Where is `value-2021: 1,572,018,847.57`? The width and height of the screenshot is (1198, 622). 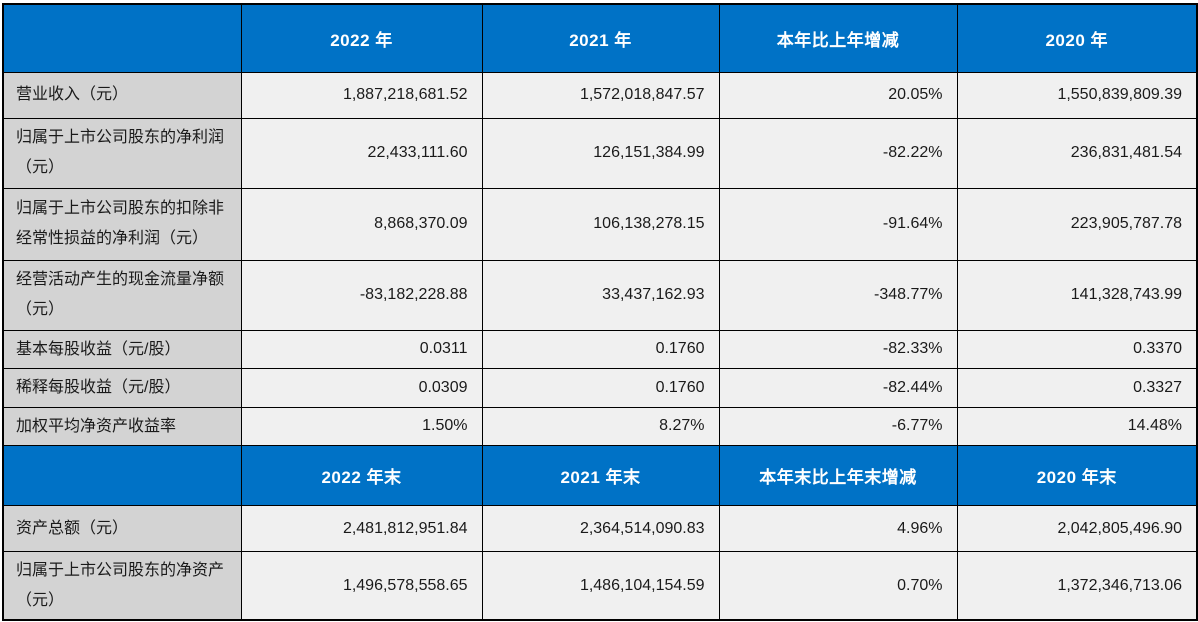 value-2021: 1,572,018,847.57 is located at coordinates (600, 95).